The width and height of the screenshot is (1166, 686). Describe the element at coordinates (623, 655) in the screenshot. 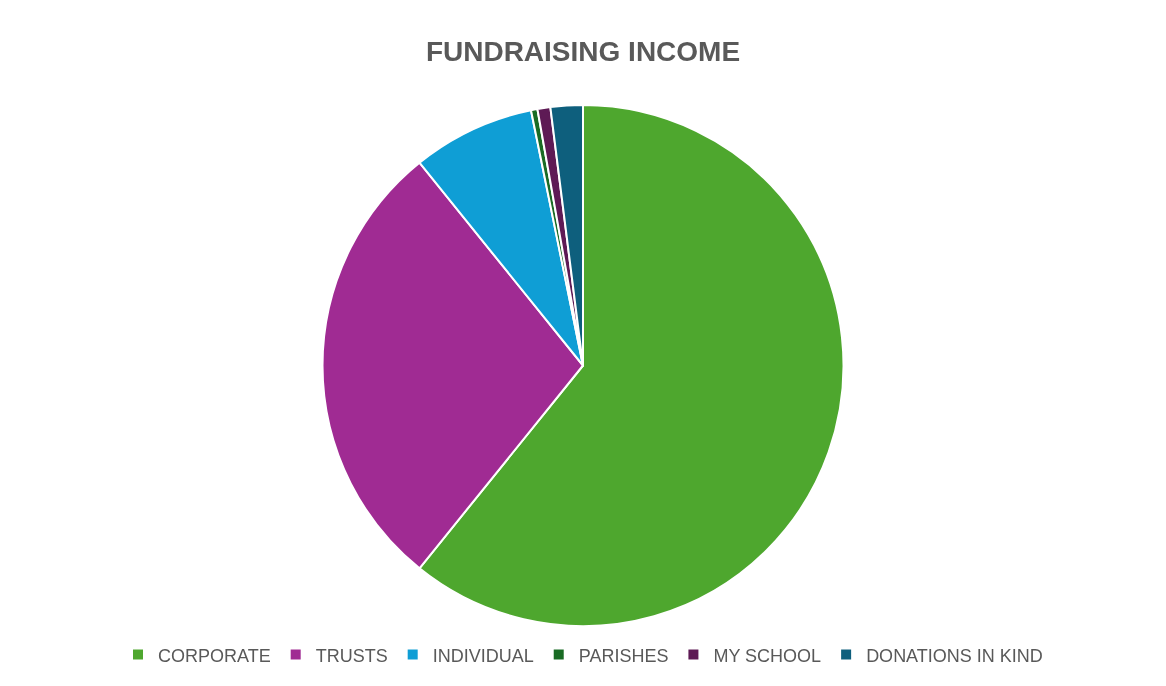

I see `legend-label: PARISHES` at that location.